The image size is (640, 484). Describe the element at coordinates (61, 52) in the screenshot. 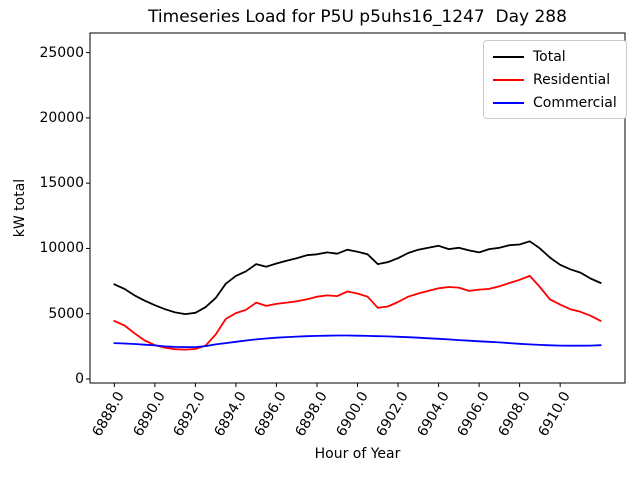

I see `y-tick-label: 25000` at that location.